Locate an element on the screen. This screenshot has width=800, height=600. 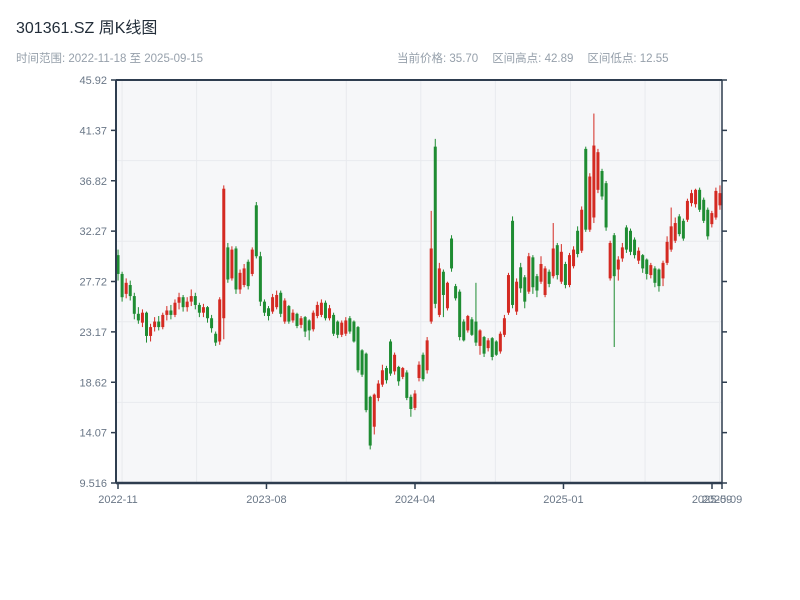
y-axis-label: 36.82 is located at coordinates (93, 182).